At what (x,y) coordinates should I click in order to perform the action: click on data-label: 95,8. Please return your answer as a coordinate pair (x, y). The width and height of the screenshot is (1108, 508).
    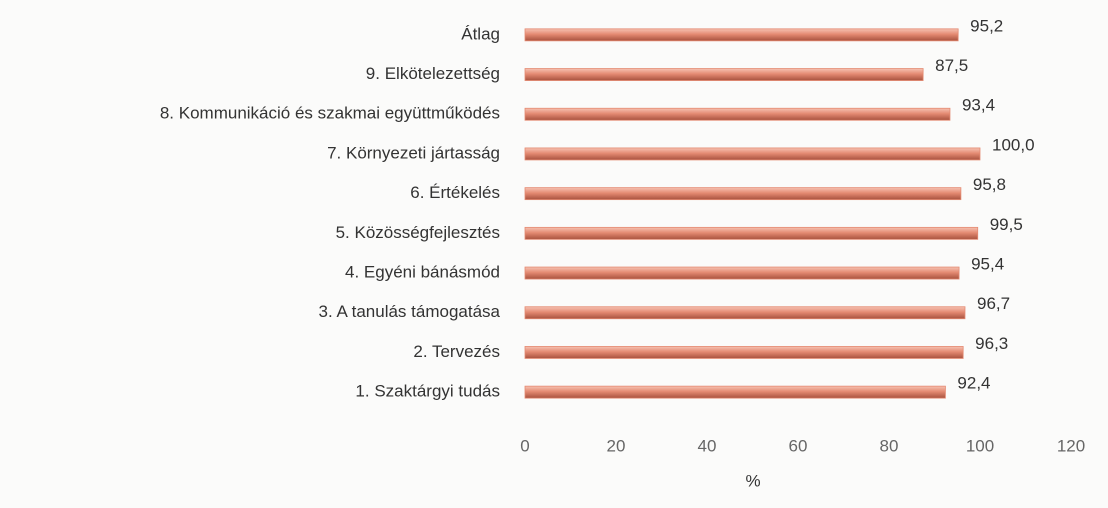
    Looking at the image, I should click on (989, 184).